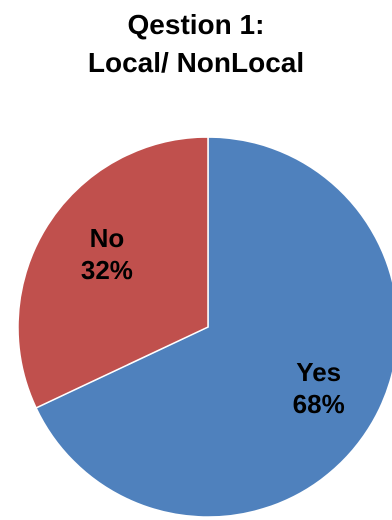 The height and width of the screenshot is (520, 392). What do you see at coordinates (318, 372) in the screenshot?
I see `pie-label-category: Yes` at bounding box center [318, 372].